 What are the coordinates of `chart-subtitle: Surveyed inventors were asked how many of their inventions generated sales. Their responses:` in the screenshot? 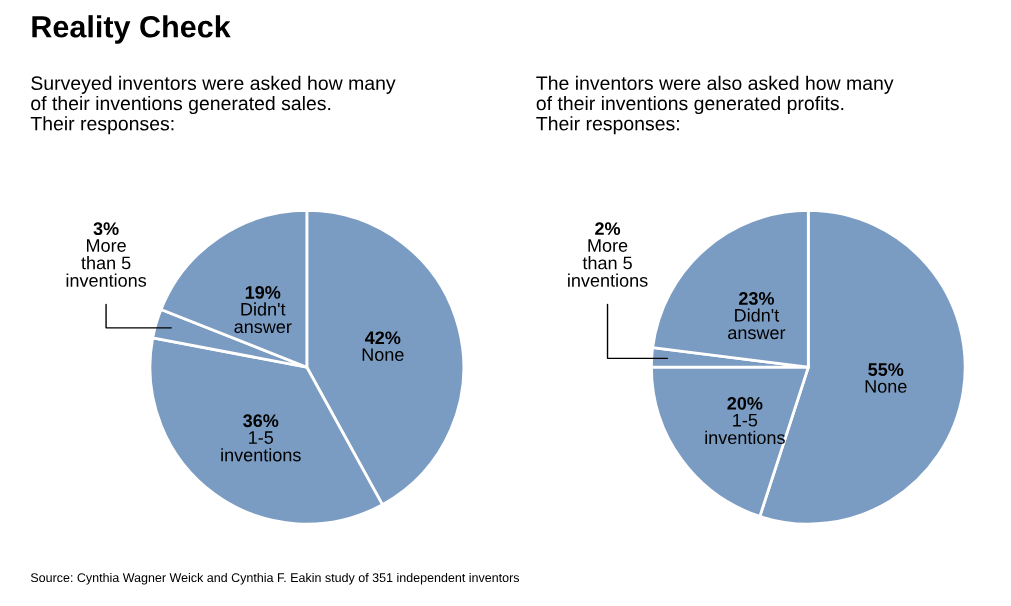 It's located at (213, 105).